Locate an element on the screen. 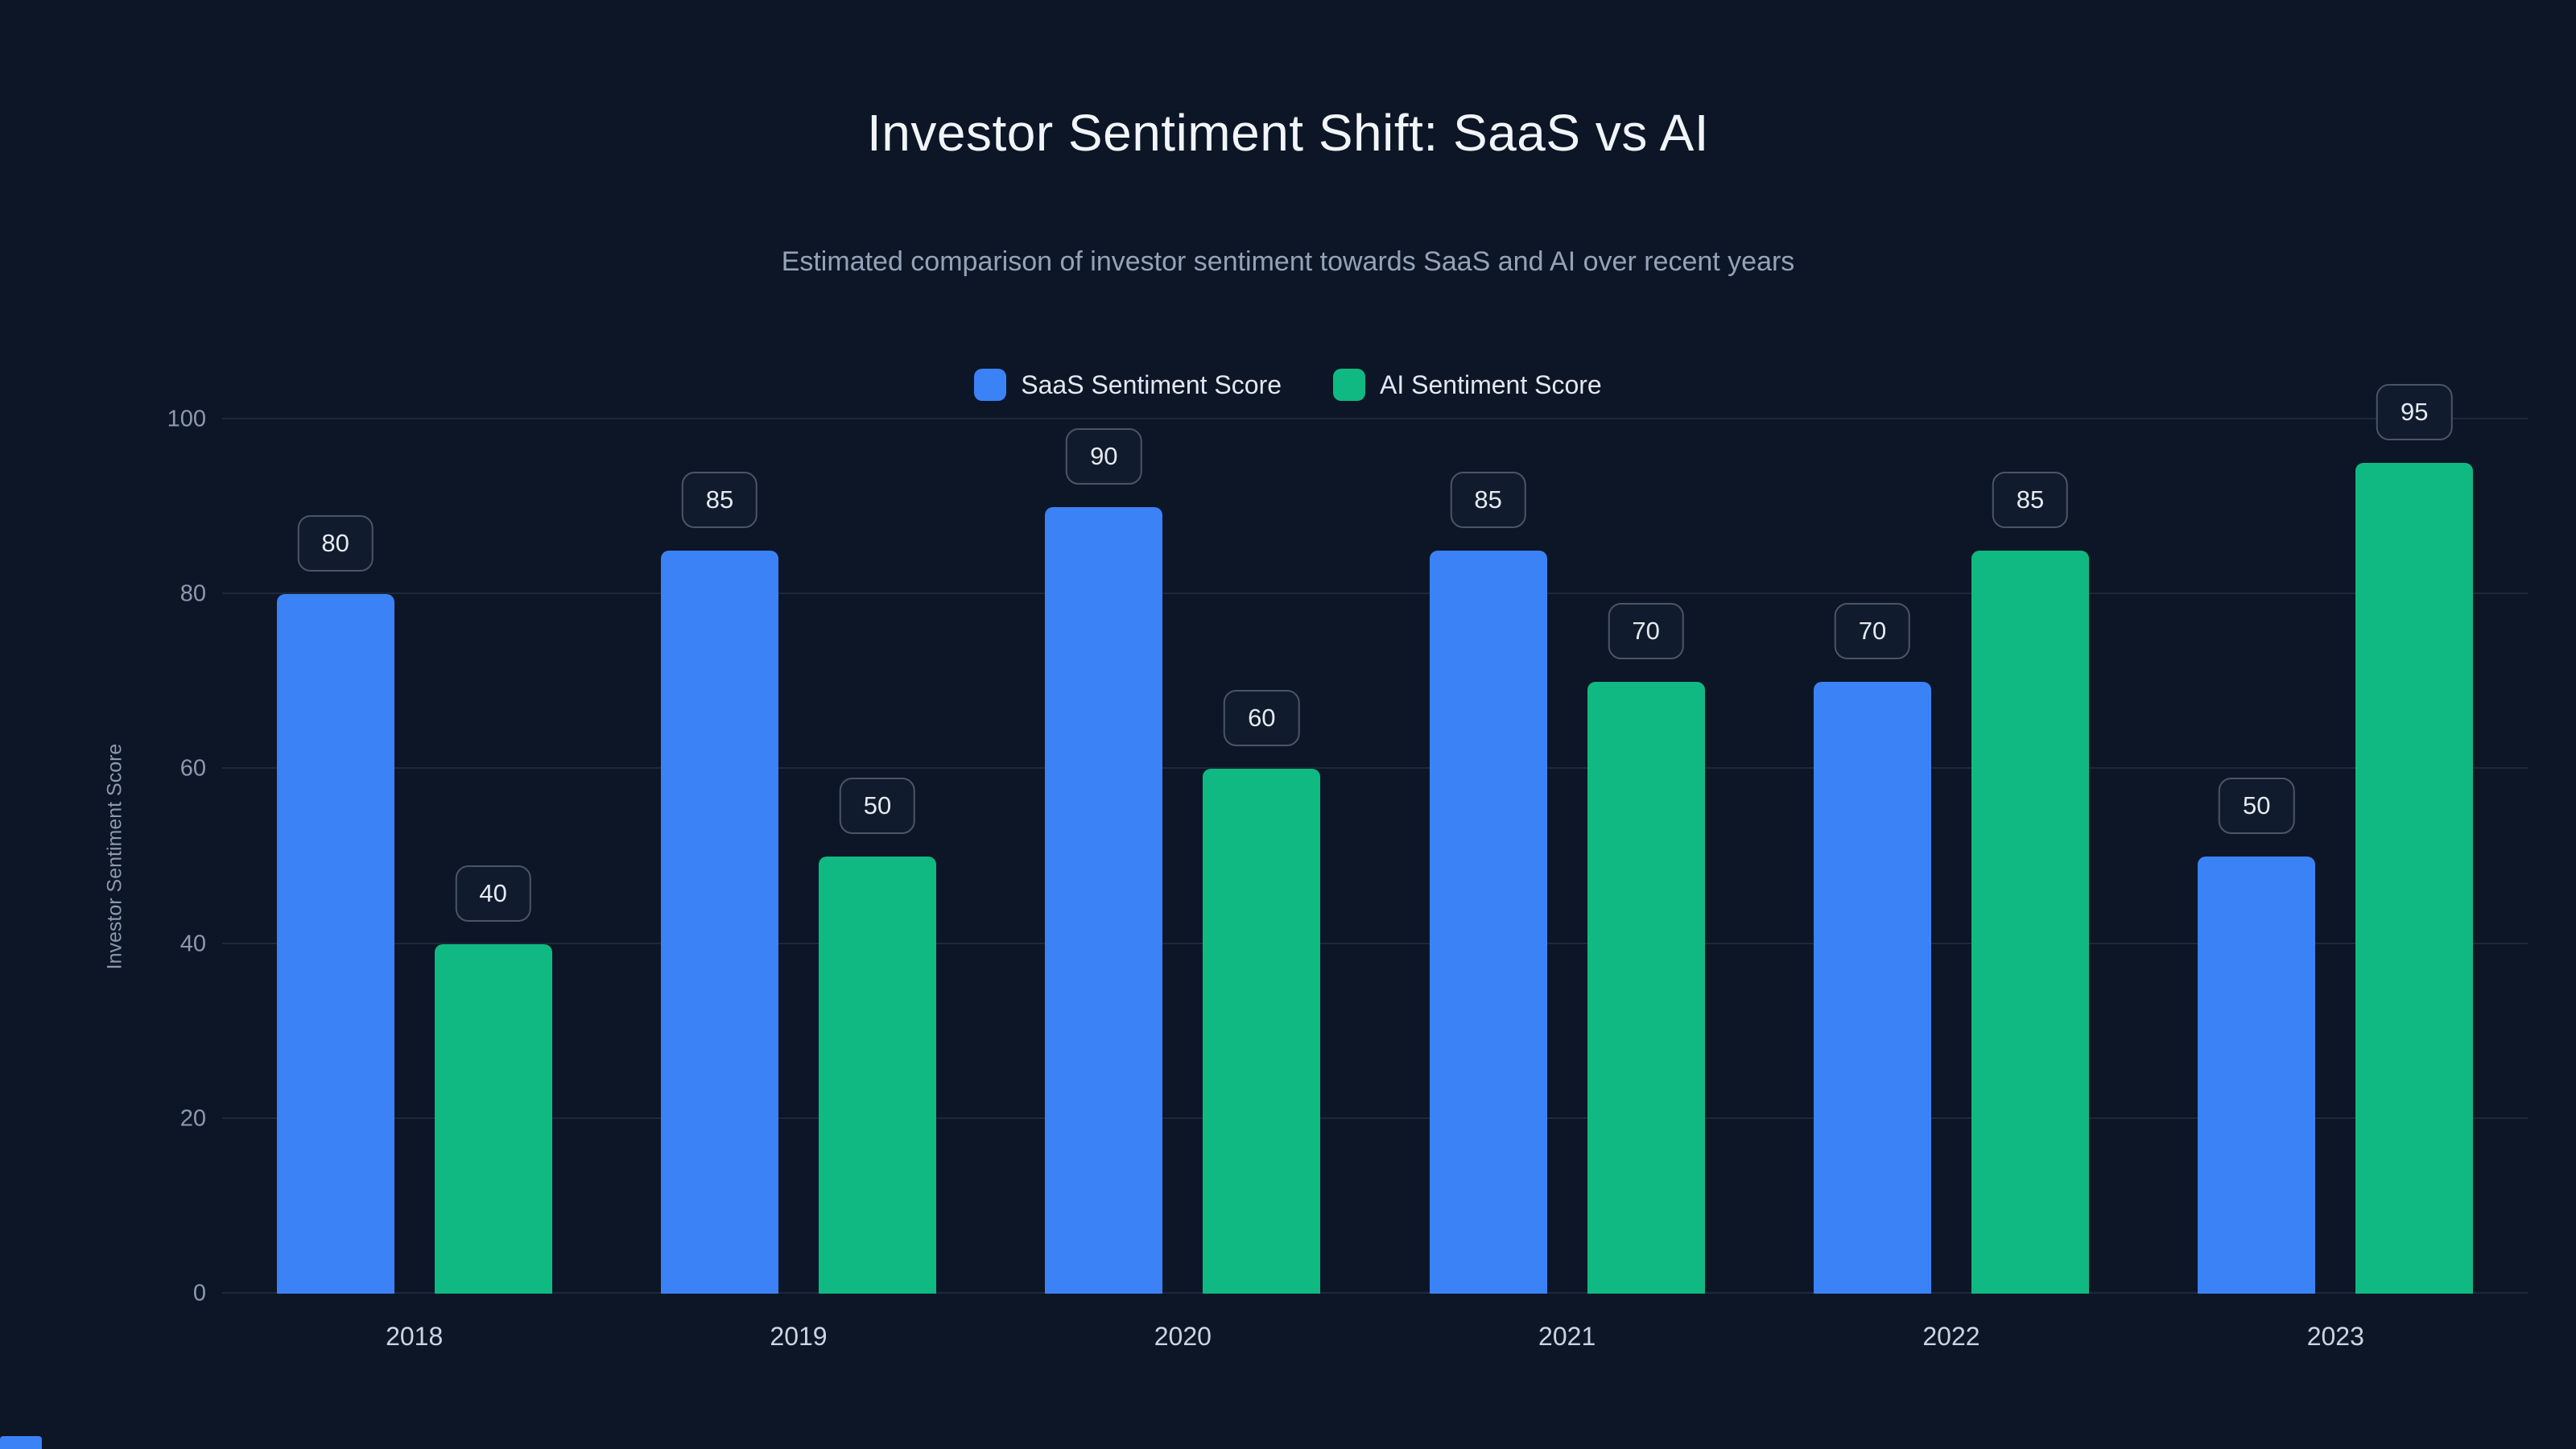 Image resolution: width=2576 pixels, height=1449 pixels. saas-series-swatch-icon is located at coordinates (990, 385).